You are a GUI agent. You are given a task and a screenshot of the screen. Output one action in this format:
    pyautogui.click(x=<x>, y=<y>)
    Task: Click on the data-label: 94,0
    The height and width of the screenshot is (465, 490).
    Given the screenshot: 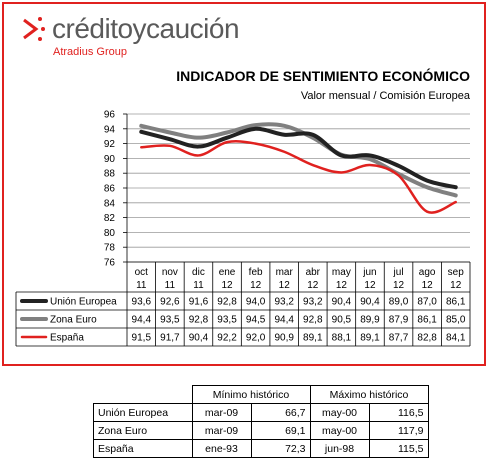 What is the action you would take?
    pyautogui.click(x=256, y=302)
    